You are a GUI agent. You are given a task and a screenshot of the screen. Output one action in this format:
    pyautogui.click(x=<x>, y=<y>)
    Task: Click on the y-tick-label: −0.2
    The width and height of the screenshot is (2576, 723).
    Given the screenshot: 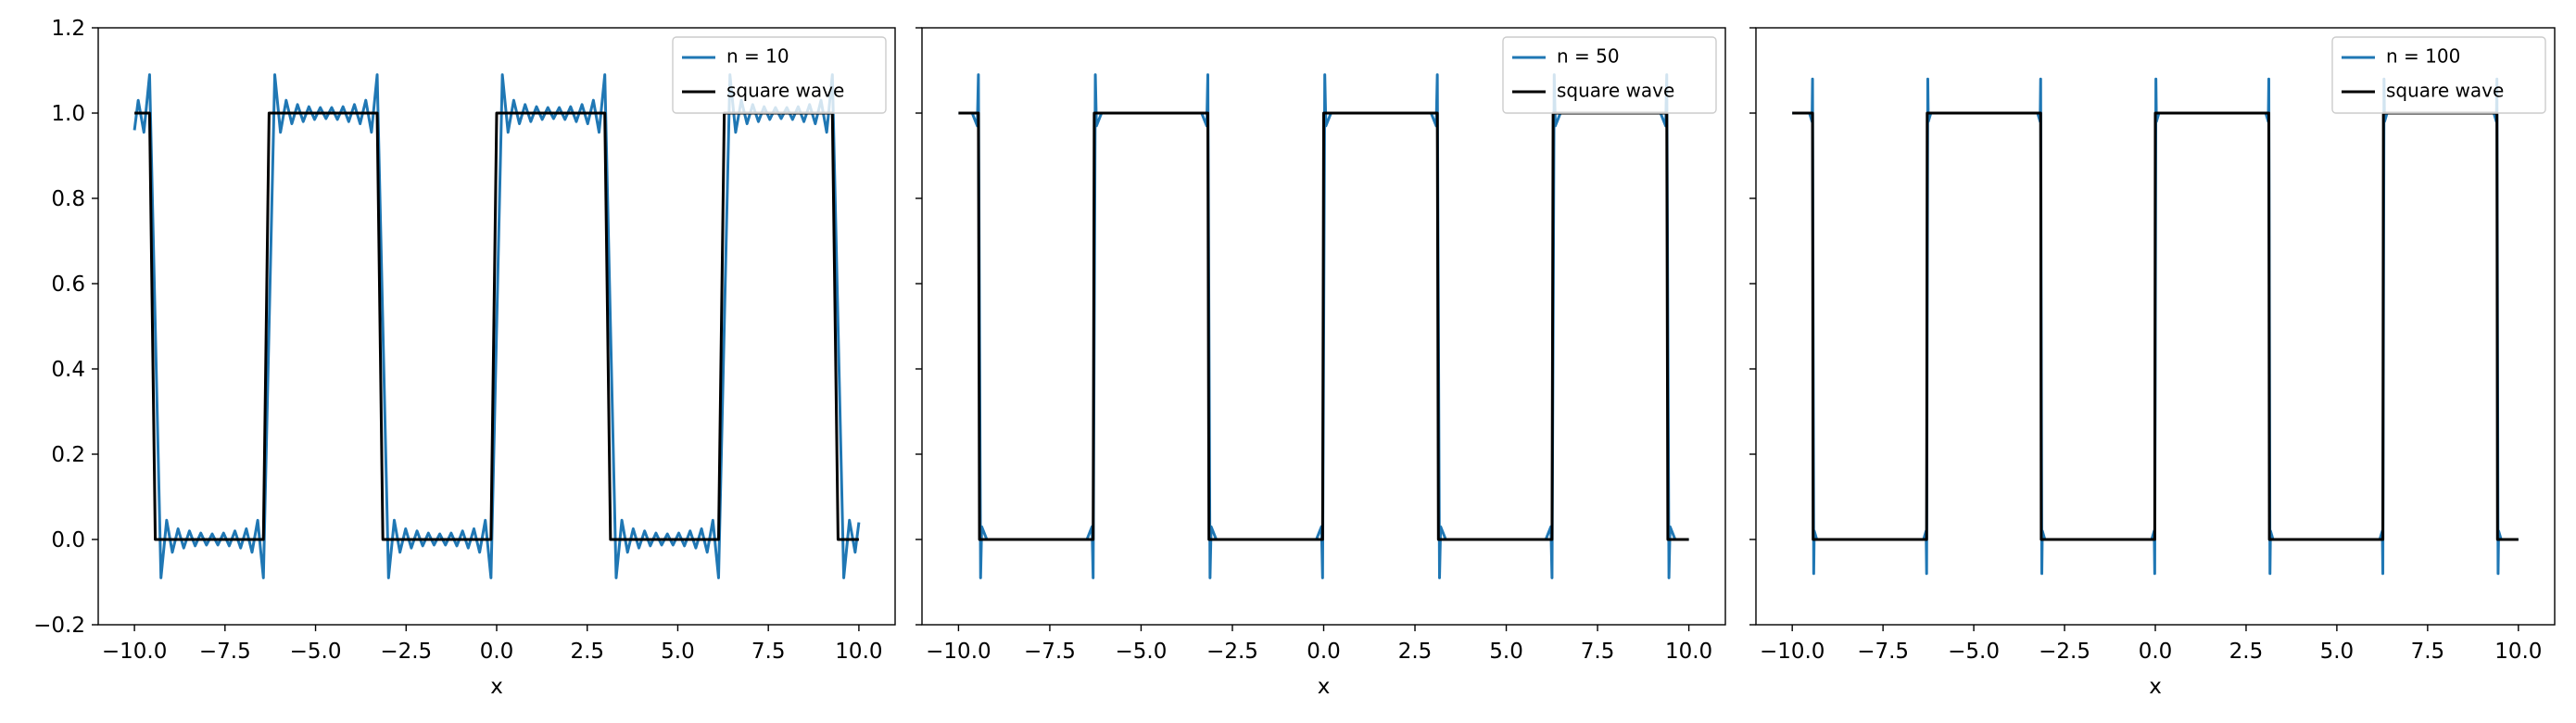 What is the action you would take?
    pyautogui.click(x=59, y=626)
    